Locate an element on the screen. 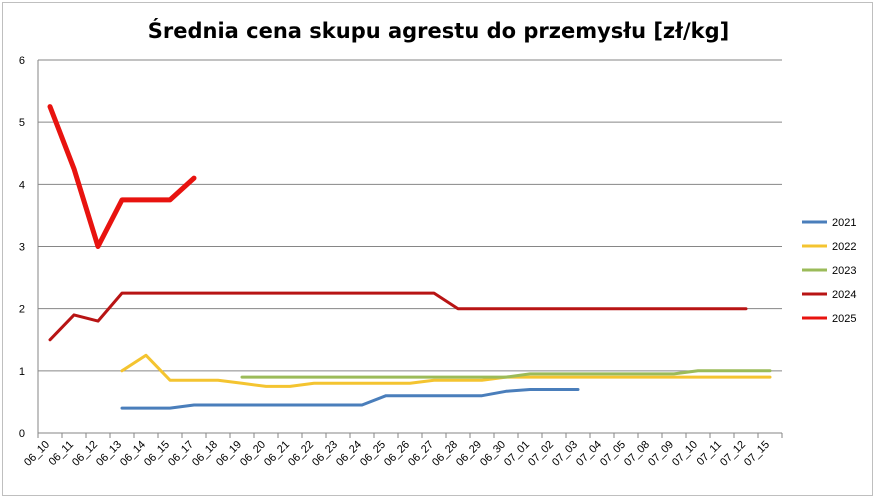  y-tick-label: 3 is located at coordinates (22, 248).